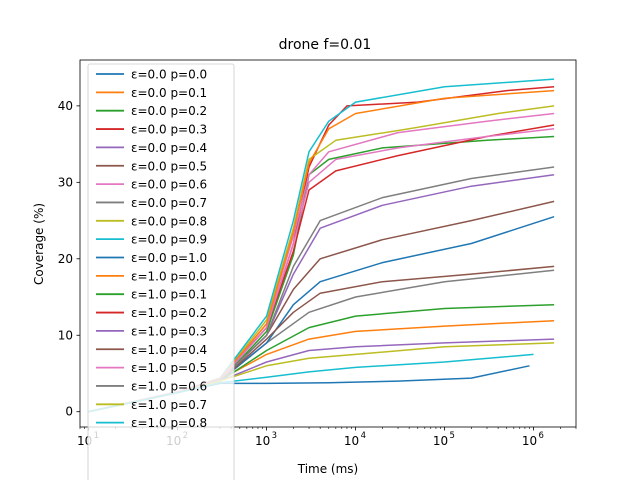 Image resolution: width=640 pixels, height=480 pixels. I want to click on legend-label-9: ε=0.0 p=0.9, so click(169, 240).